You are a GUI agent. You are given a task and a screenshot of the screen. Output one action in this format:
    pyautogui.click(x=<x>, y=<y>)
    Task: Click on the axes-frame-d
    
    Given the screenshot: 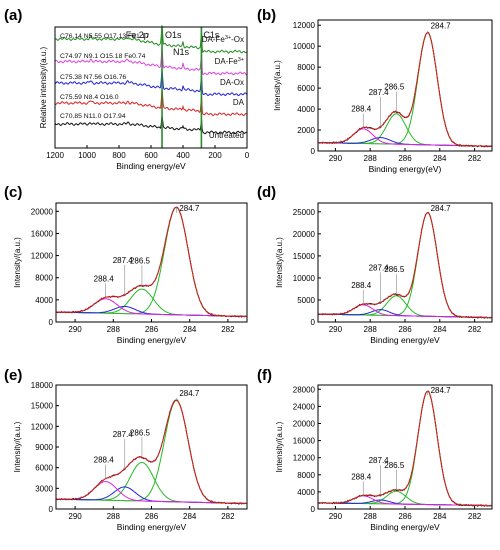 What is the action you would take?
    pyautogui.click(x=405, y=262)
    